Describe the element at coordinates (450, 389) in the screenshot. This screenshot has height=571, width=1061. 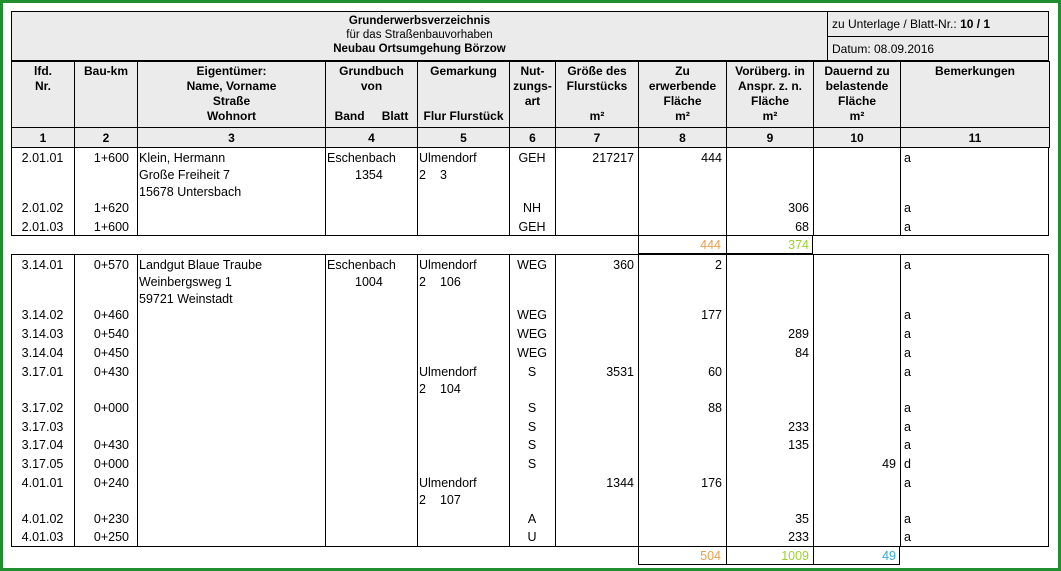
I see `gemarkung-flurstueck: 104` at that location.